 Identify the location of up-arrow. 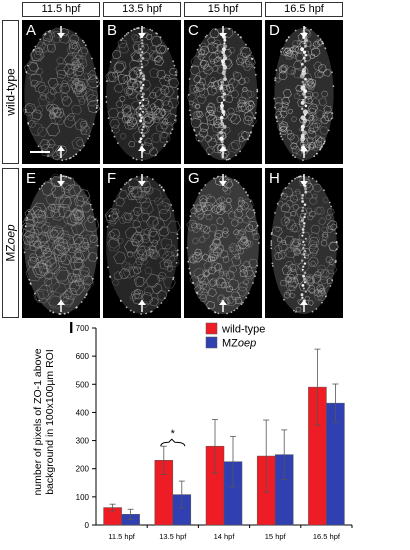
(304, 152).